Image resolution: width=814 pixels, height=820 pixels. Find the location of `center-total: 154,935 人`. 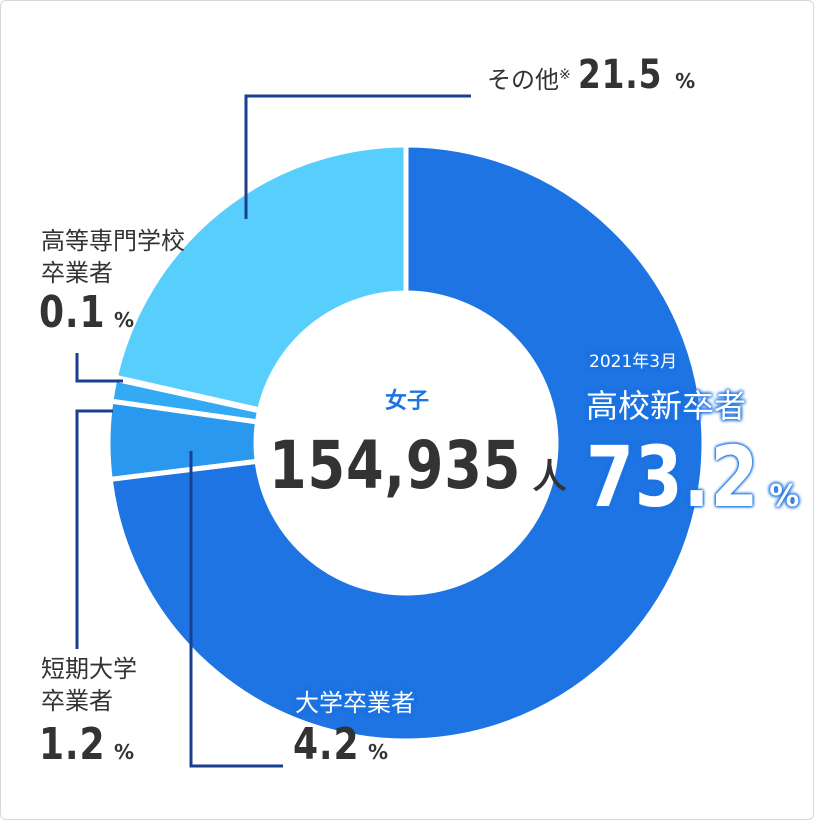

center-total: 154,935 人 is located at coordinates (419, 466).